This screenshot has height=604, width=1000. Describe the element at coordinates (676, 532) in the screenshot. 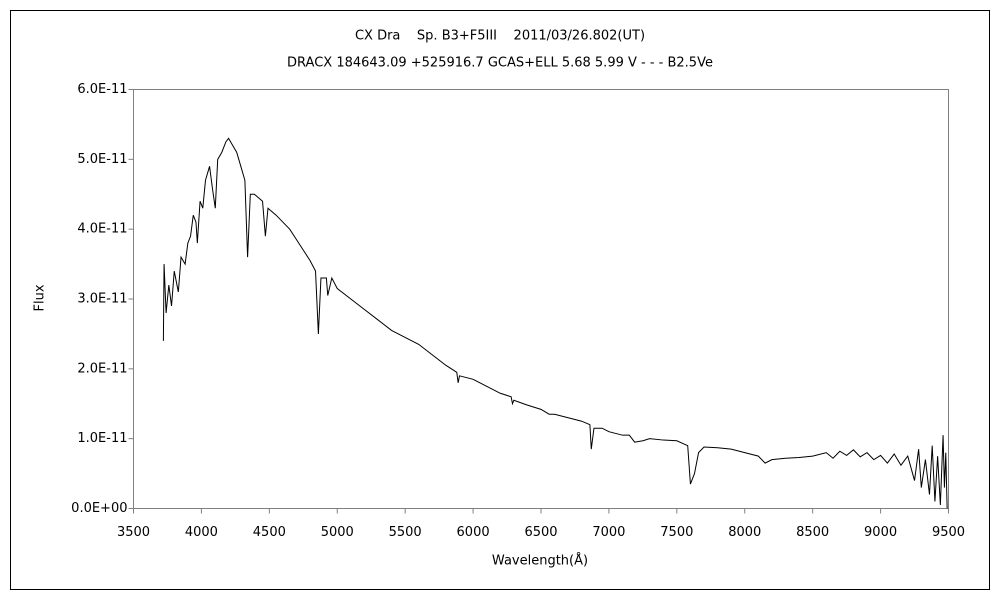

I see `x-tick-label: 7500` at that location.